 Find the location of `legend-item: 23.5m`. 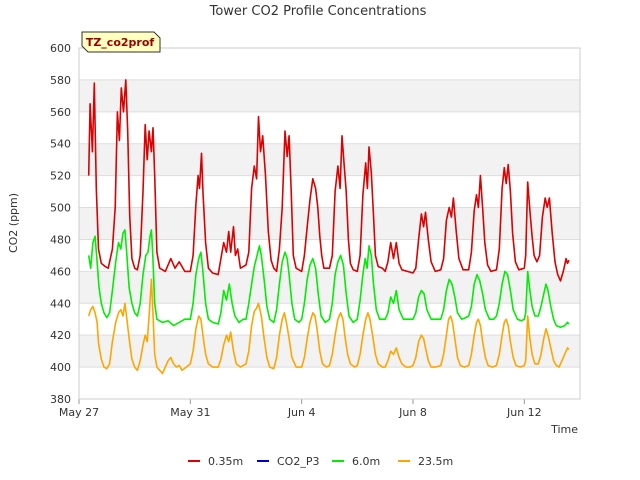

legend-item: 23.5m is located at coordinates (425, 461).